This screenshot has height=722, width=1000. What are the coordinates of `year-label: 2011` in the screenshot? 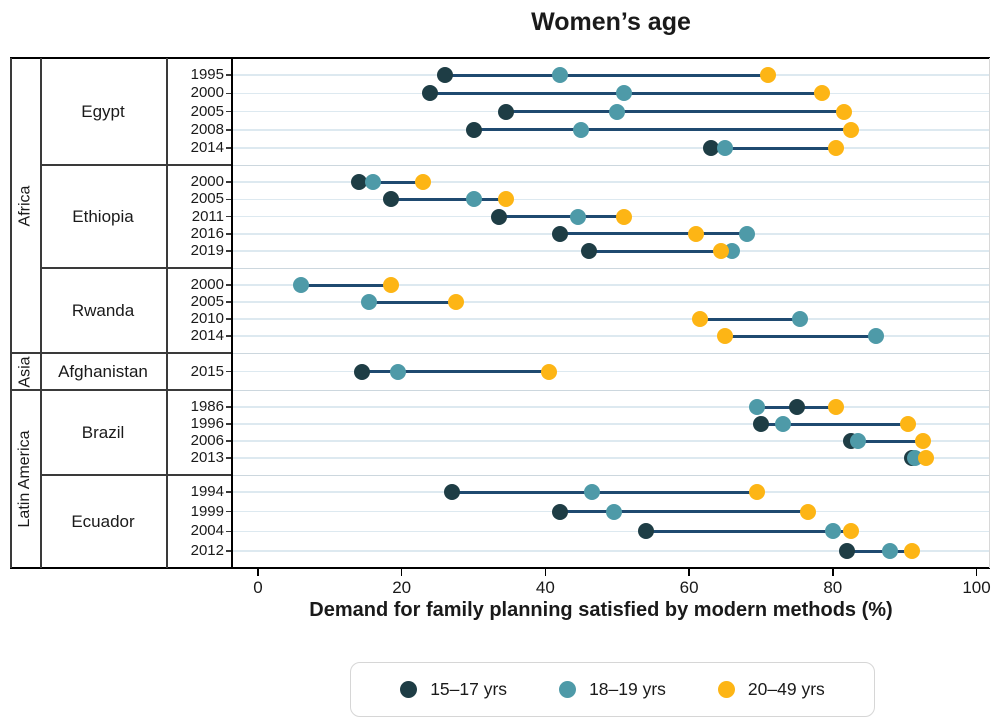 It's located at (207, 216).